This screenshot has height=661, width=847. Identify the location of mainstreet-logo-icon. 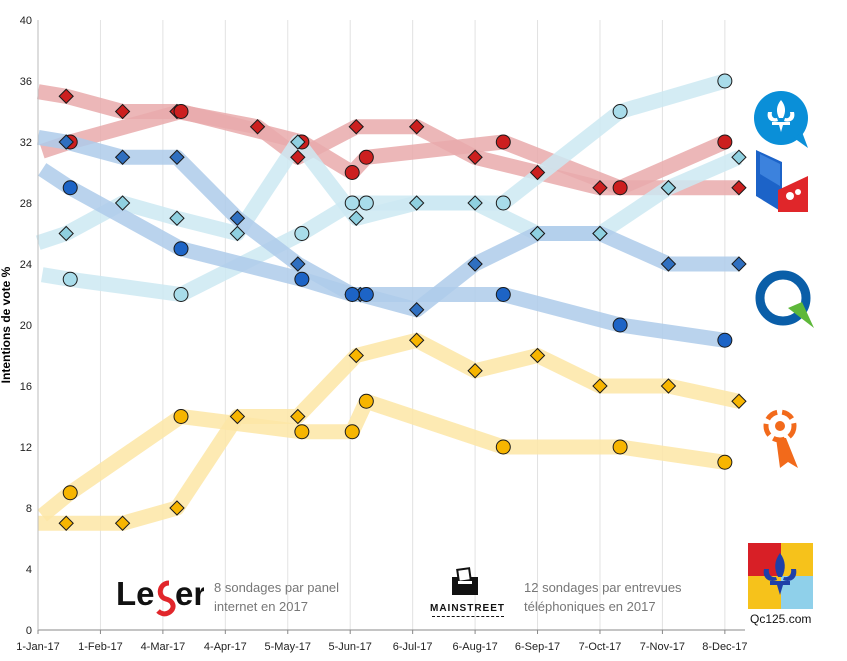
(465, 581).